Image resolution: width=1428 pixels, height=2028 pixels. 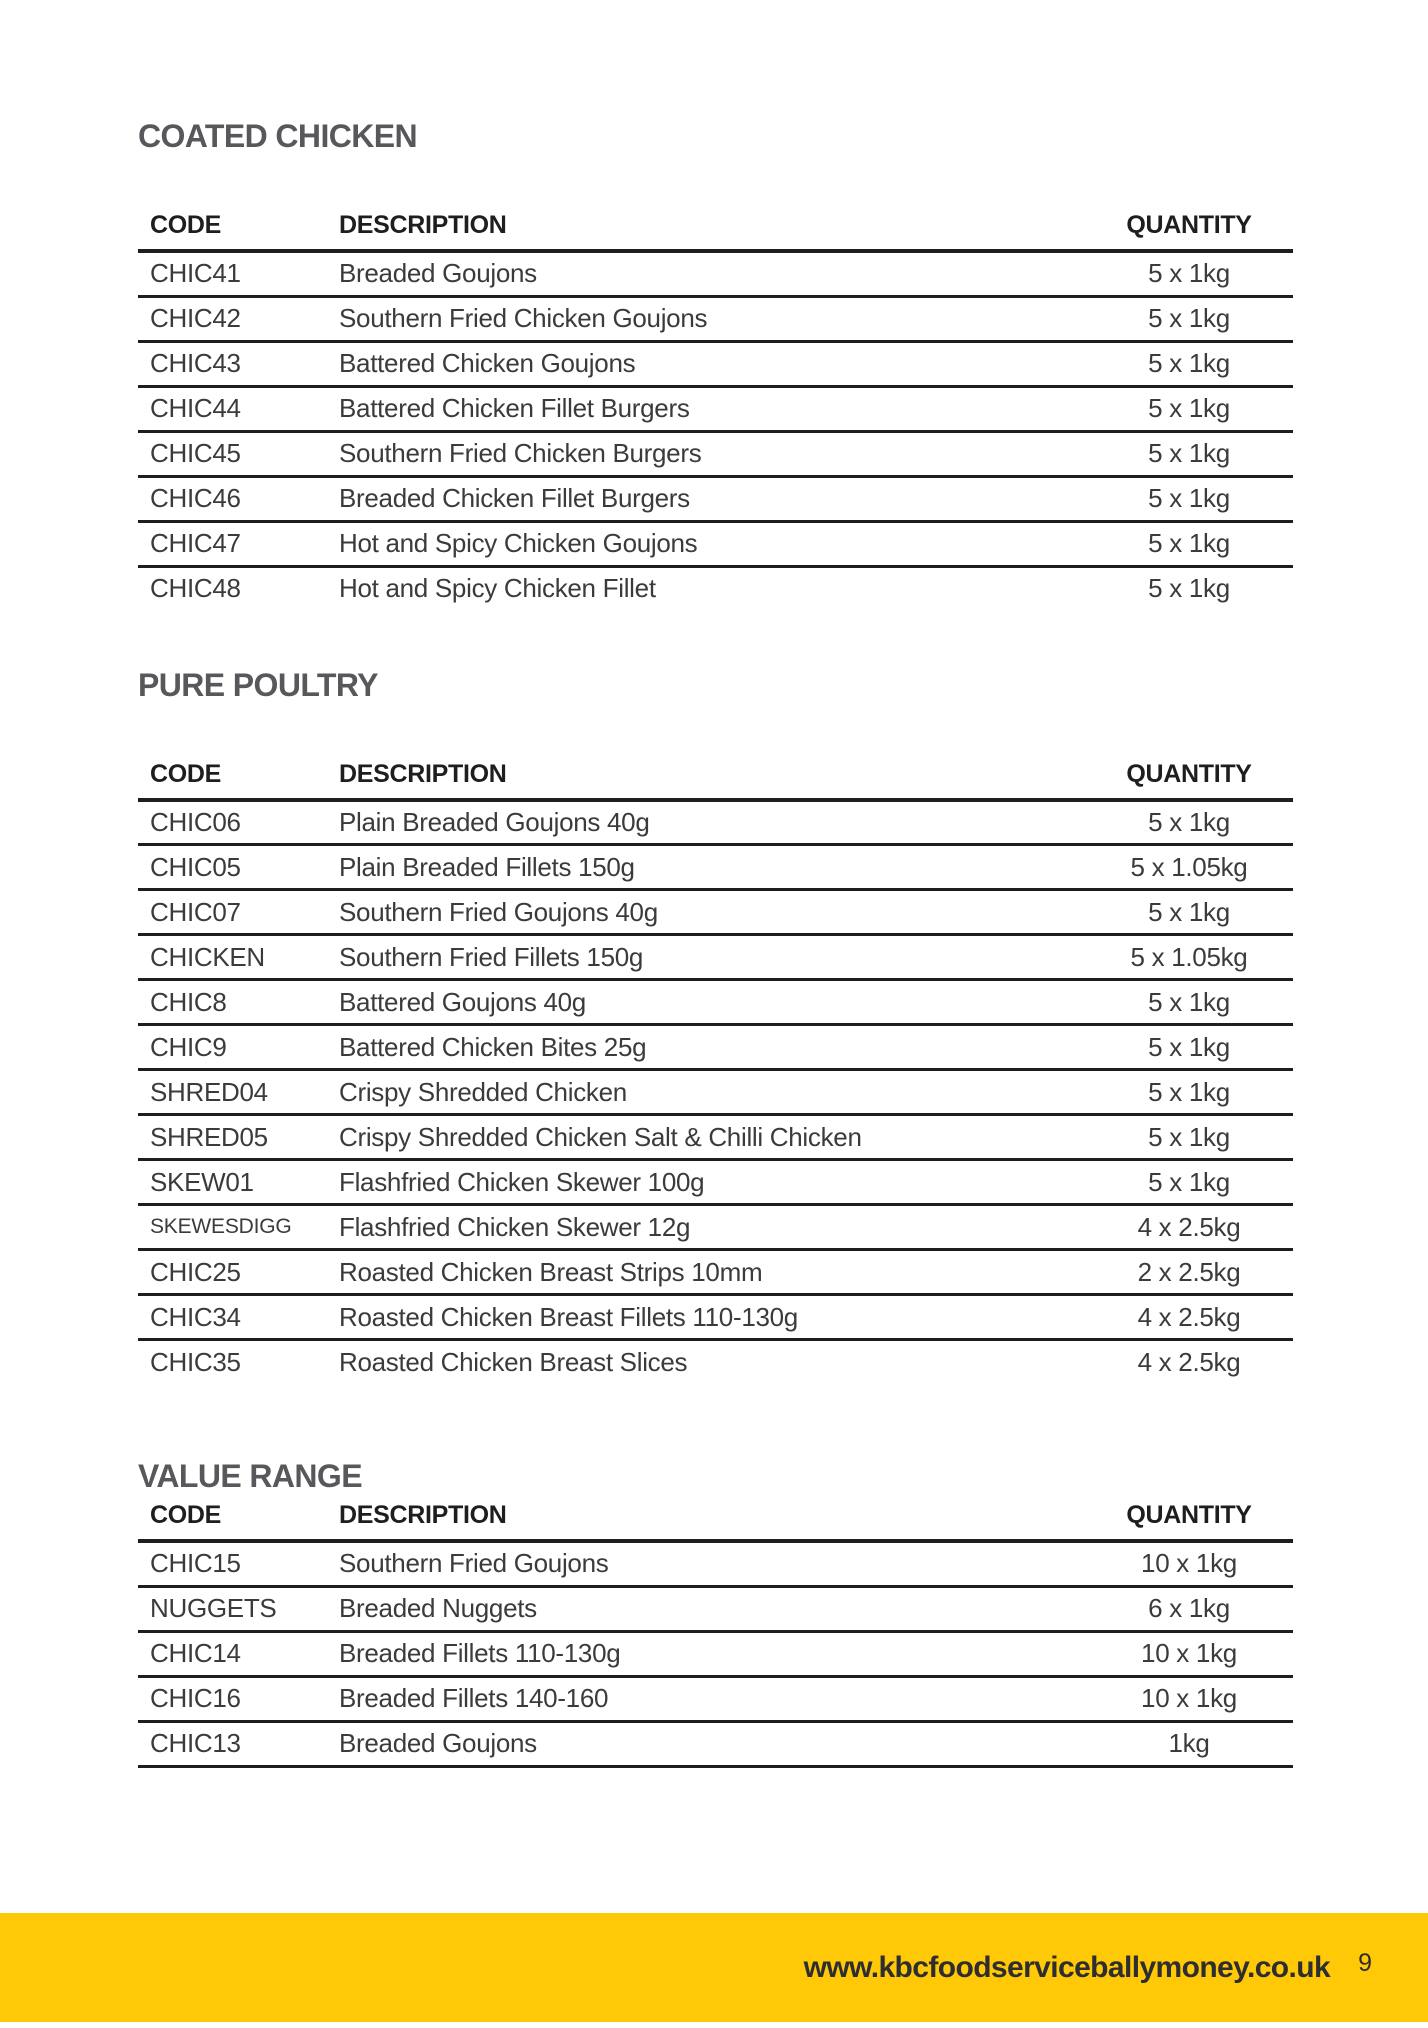 I want to click on product-code: CHIC43, so click(x=232, y=364).